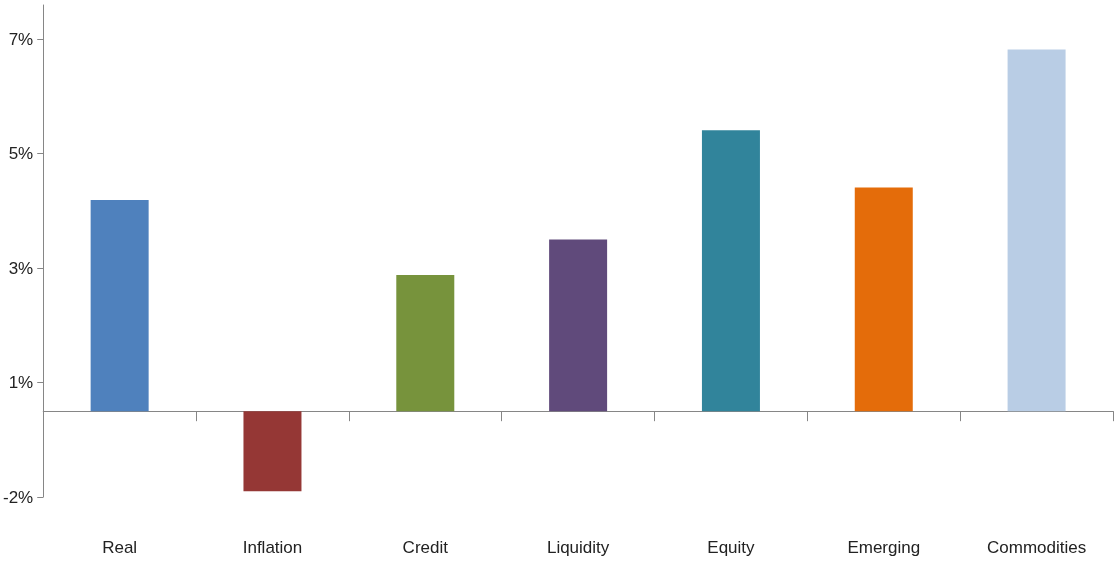 The width and height of the screenshot is (1119, 564). Describe the element at coordinates (21, 39) in the screenshot. I see `y-tick-label: 7%` at that location.